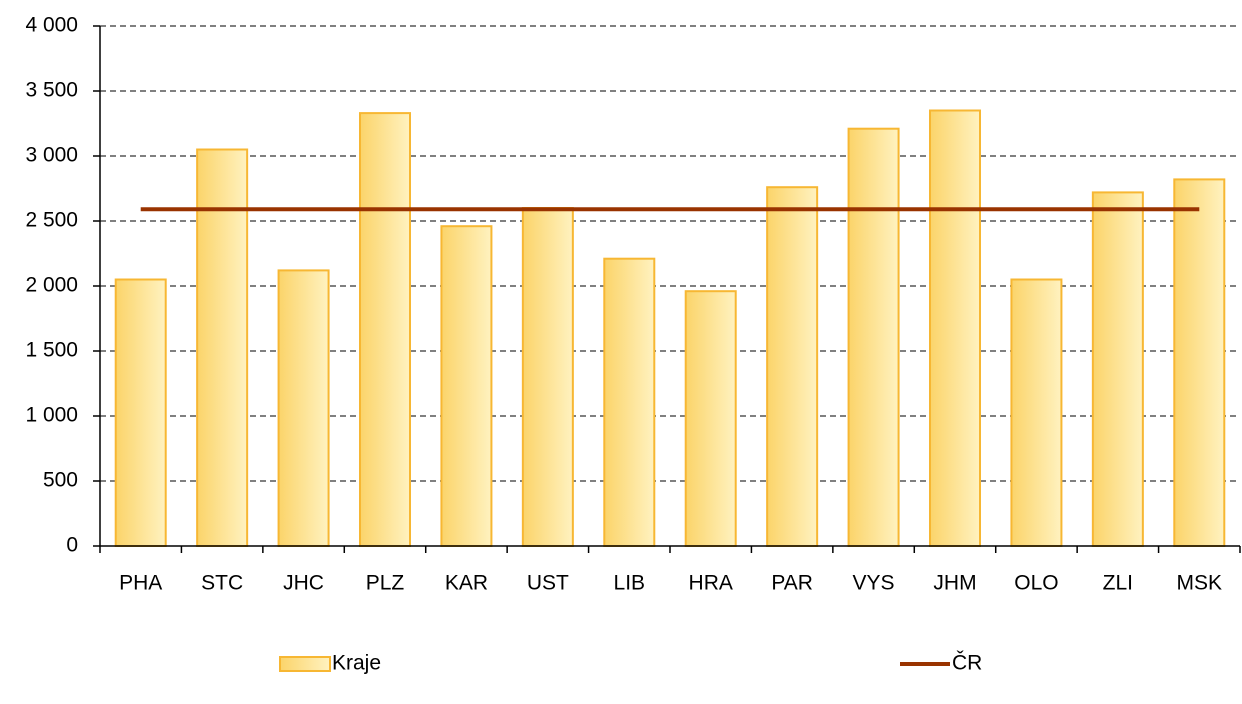  I want to click on x-tick-label: STC, so click(222, 583).